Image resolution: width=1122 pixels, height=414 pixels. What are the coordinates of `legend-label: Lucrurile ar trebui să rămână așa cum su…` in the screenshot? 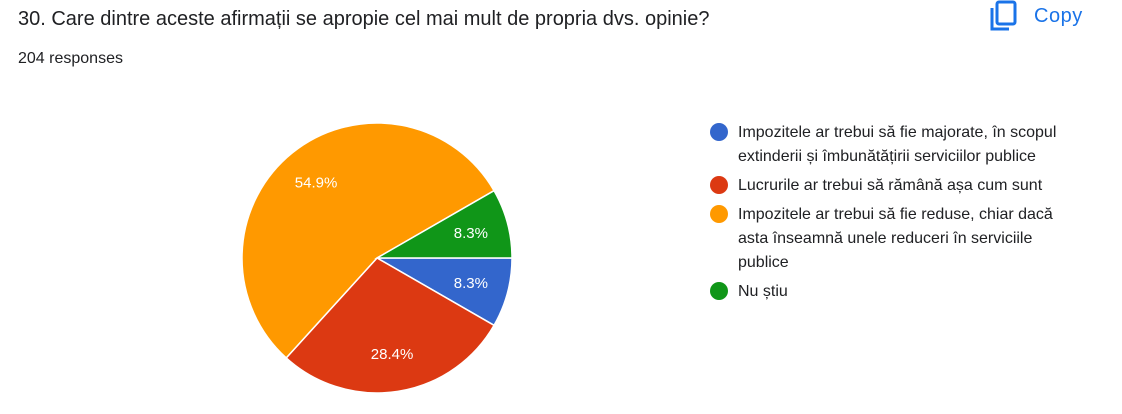 It's located at (890, 185).